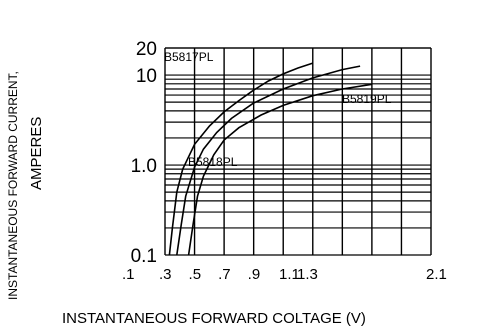  Describe the element at coordinates (144, 166) in the screenshot. I see `y-tick-label-1: 1.0` at that location.